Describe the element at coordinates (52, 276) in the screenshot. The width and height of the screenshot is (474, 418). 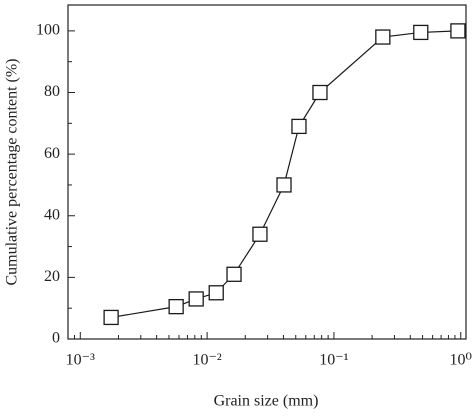
I see `y-tick-label: 20` at that location.